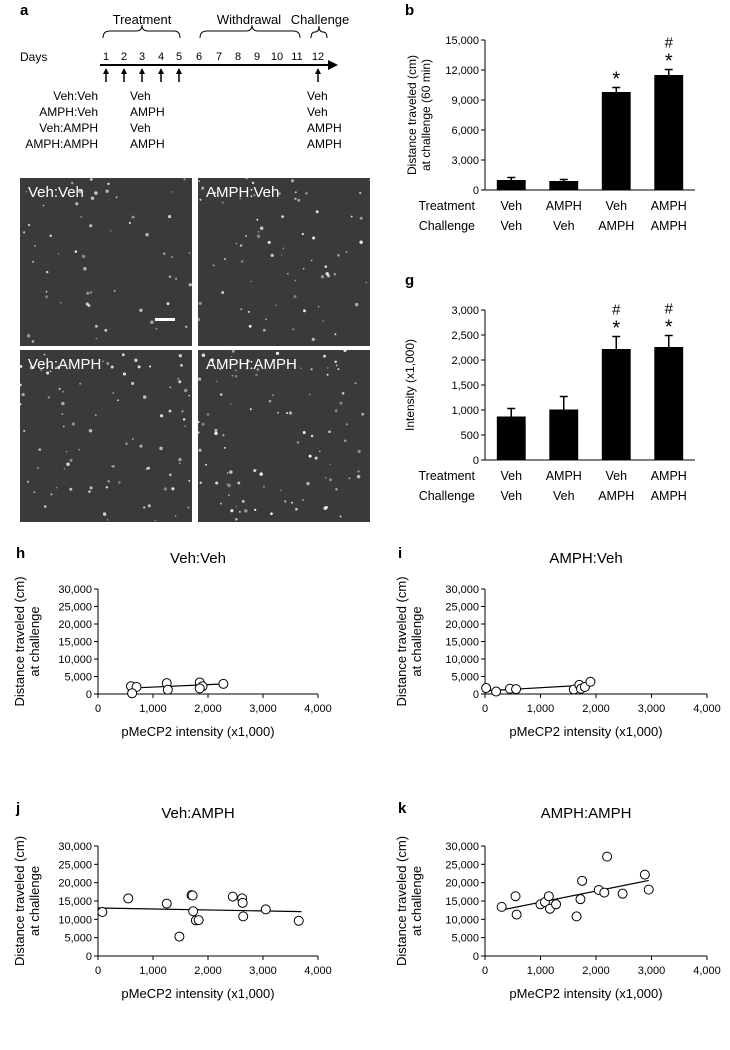  I want to click on x-tick-label: 1,000, so click(153, 971).